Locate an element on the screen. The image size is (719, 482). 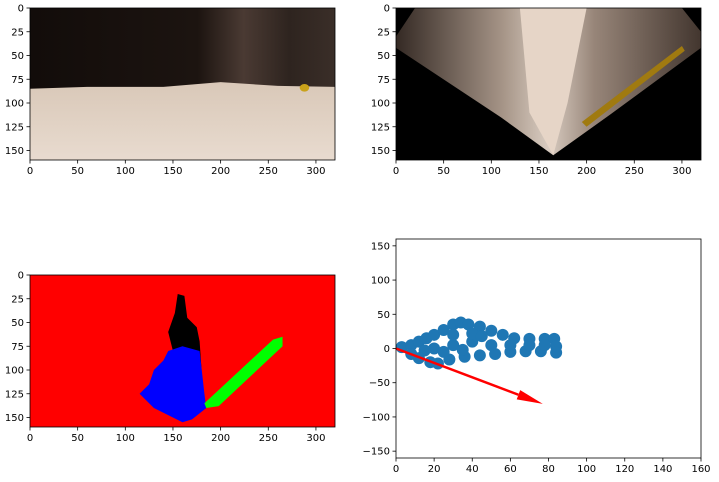
x-tick-label: 20 is located at coordinates (434, 469).